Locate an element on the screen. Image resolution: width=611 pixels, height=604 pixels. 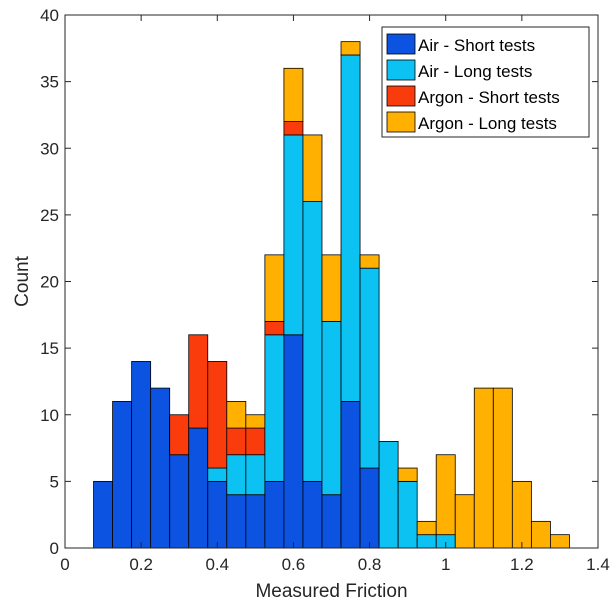
y-tick-label: 15 is located at coordinates (49, 348).